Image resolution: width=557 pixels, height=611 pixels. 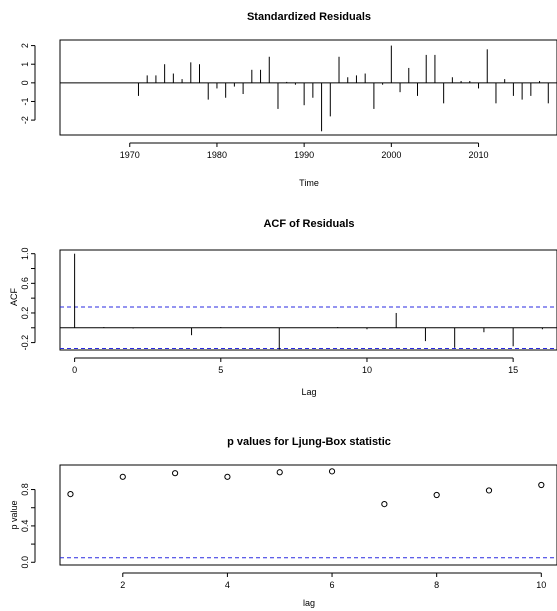 What do you see at coordinates (309, 442) in the screenshot?
I see `ljung-box-title: p values for Ljung-Box statistic` at bounding box center [309, 442].